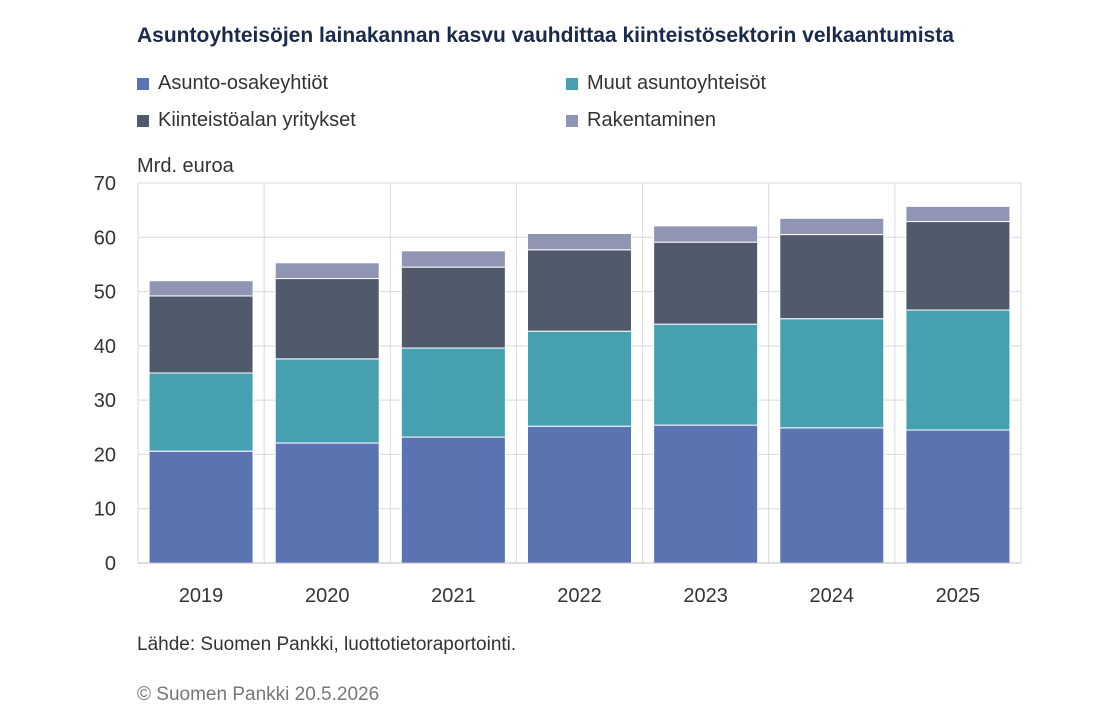  Describe the element at coordinates (105, 184) in the screenshot. I see `y-tick-label: 70` at that location.